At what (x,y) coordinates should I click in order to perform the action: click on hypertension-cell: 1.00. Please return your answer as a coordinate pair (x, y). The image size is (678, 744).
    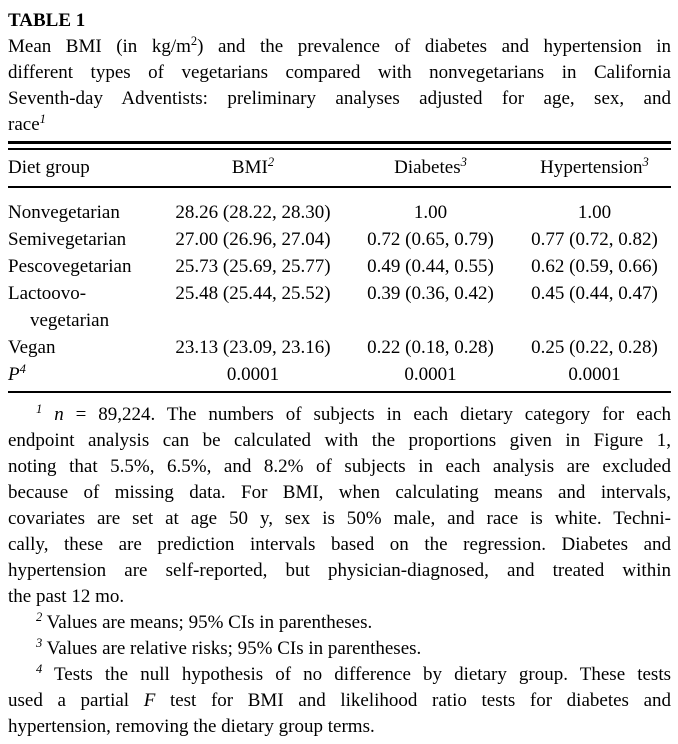
    Looking at the image, I should click on (594, 212).